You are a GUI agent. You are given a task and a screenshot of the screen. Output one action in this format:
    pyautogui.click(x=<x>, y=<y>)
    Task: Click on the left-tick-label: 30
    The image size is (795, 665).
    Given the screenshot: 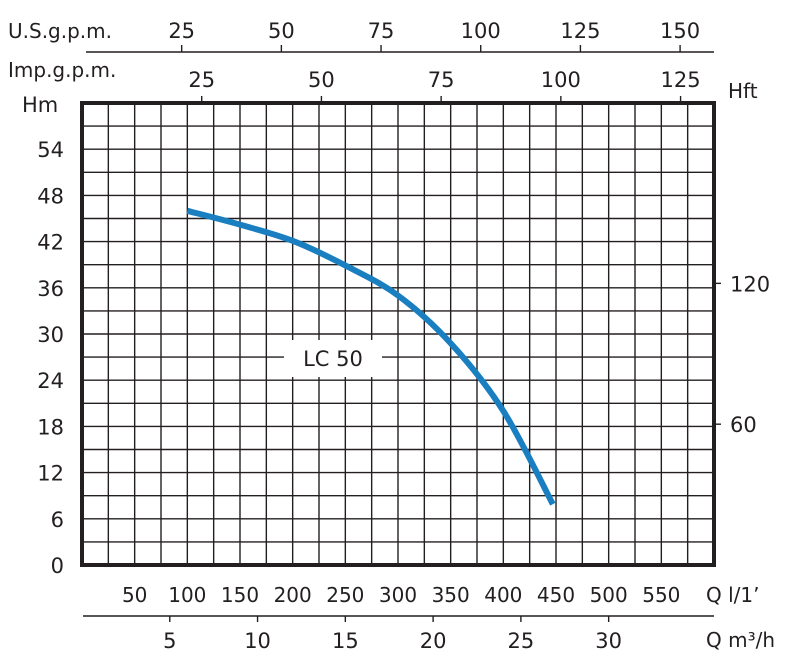 What is the action you would take?
    pyautogui.click(x=50, y=335)
    